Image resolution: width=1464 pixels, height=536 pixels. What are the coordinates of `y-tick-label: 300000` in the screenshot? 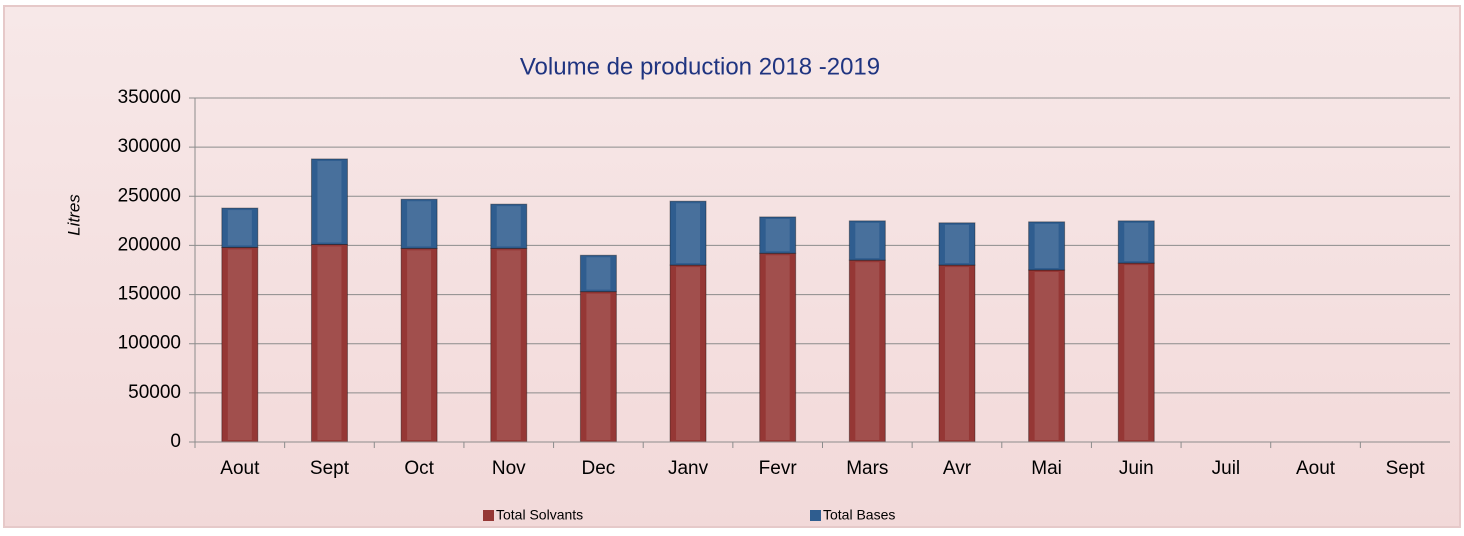 It's located at (149, 146).